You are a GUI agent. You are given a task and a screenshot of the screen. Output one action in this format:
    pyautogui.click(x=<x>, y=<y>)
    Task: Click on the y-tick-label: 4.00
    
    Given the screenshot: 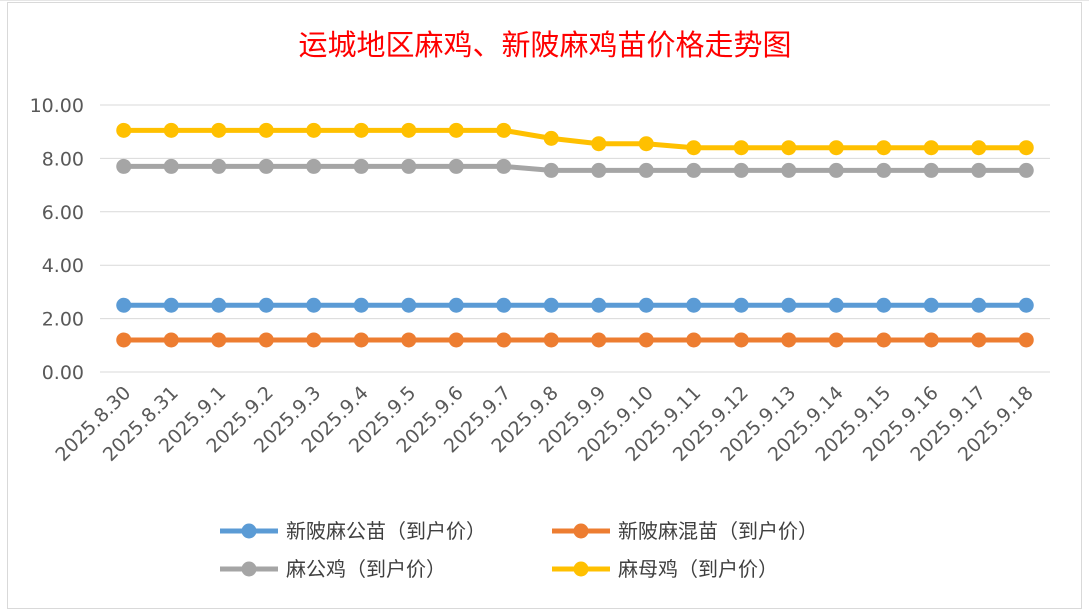 What is the action you would take?
    pyautogui.click(x=63, y=266)
    